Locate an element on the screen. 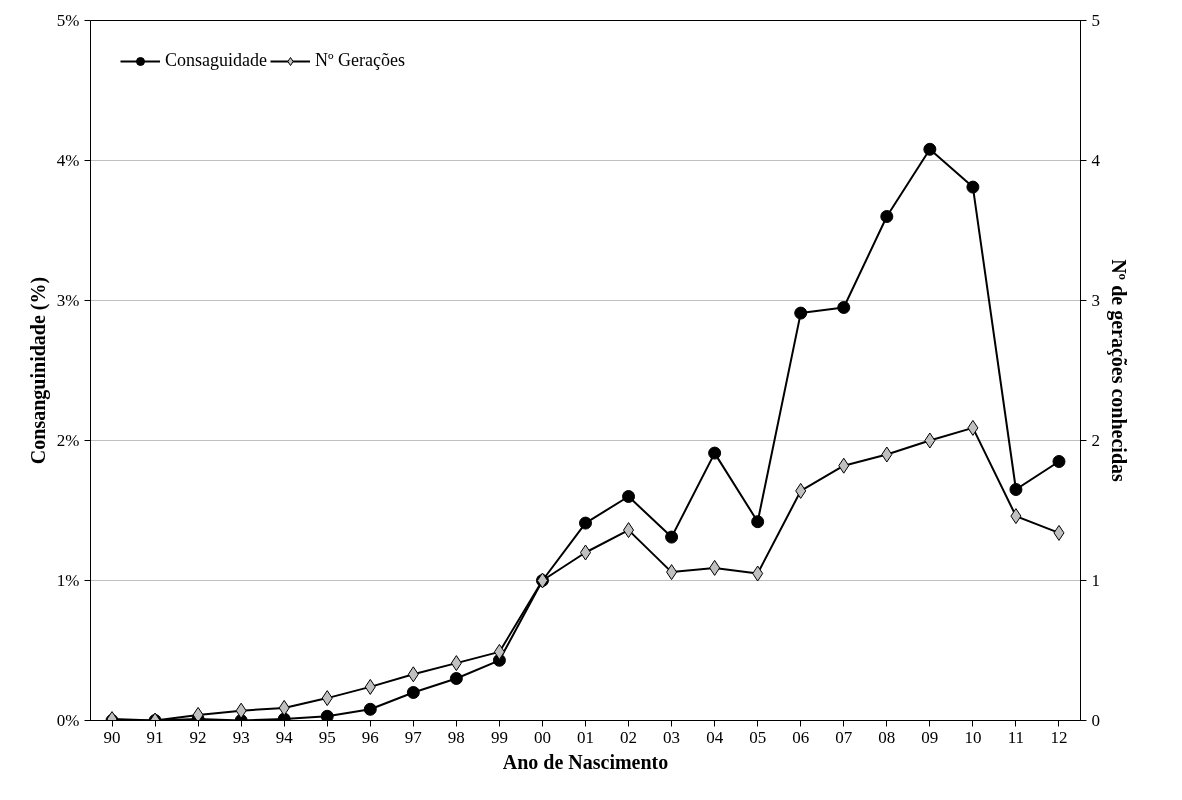  y-axis-title: Consanguinidade (%) is located at coordinates (38, 370).